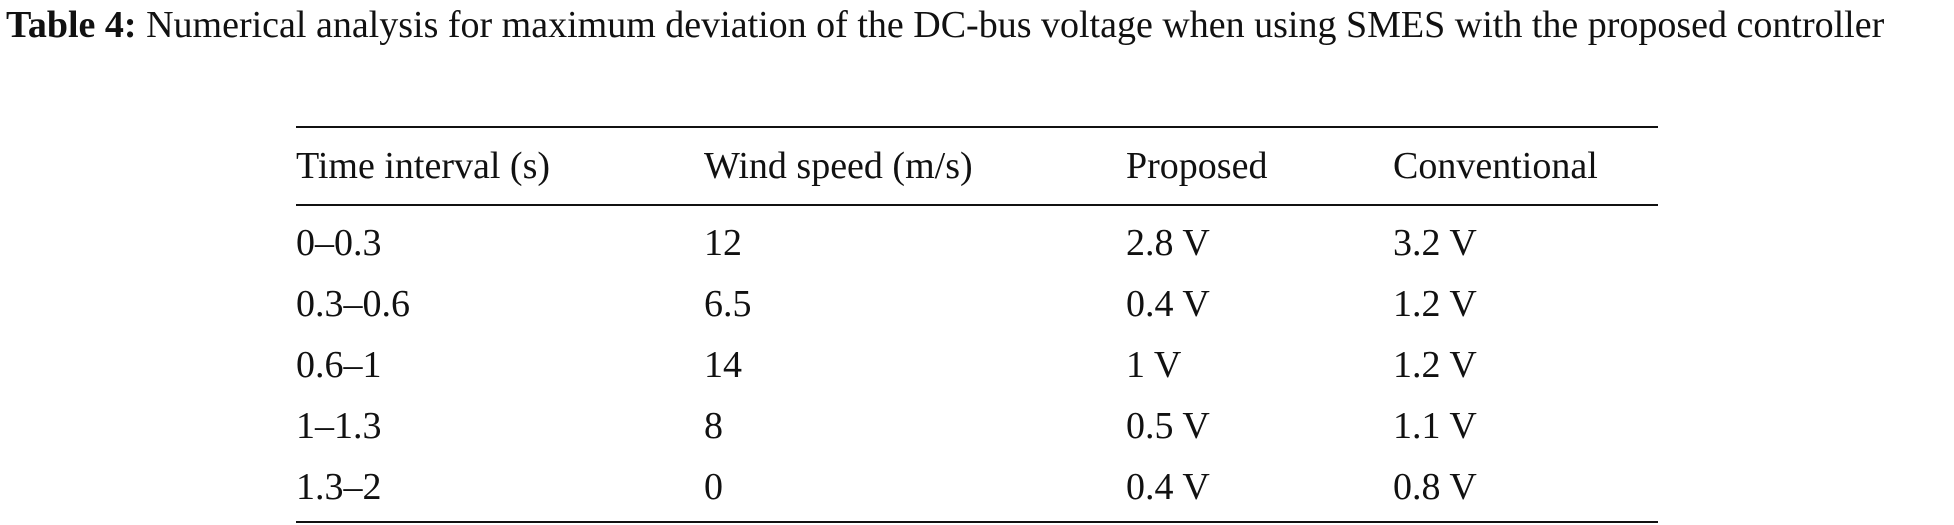 Image resolution: width=1954 pixels, height=525 pixels. I want to click on cell-conventional: 1.1 V, so click(1435, 425).